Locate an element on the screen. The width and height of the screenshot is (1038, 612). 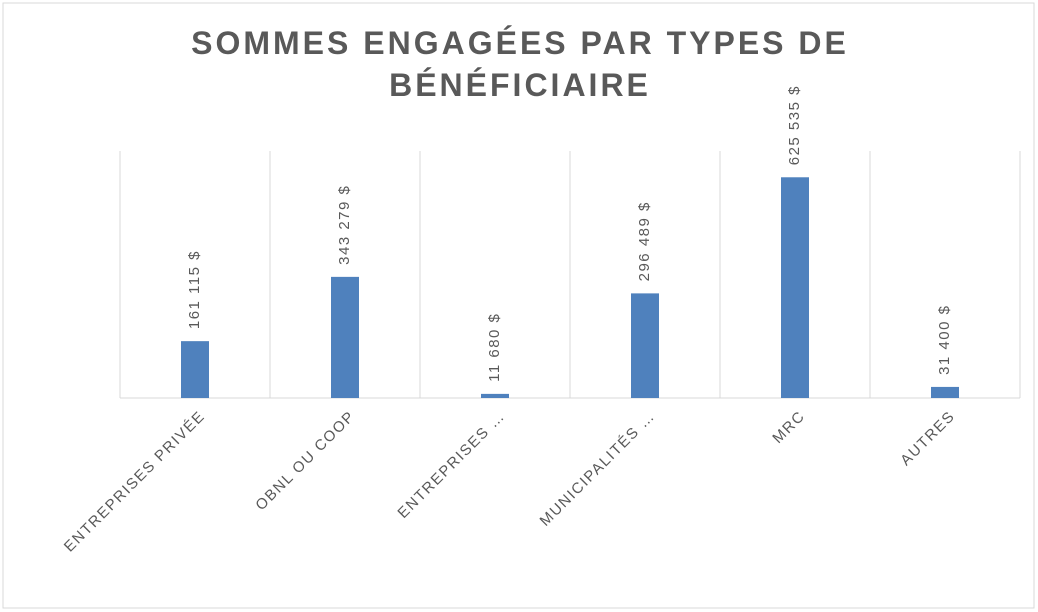
data-label: 296 489 $ is located at coordinates (644, 241).